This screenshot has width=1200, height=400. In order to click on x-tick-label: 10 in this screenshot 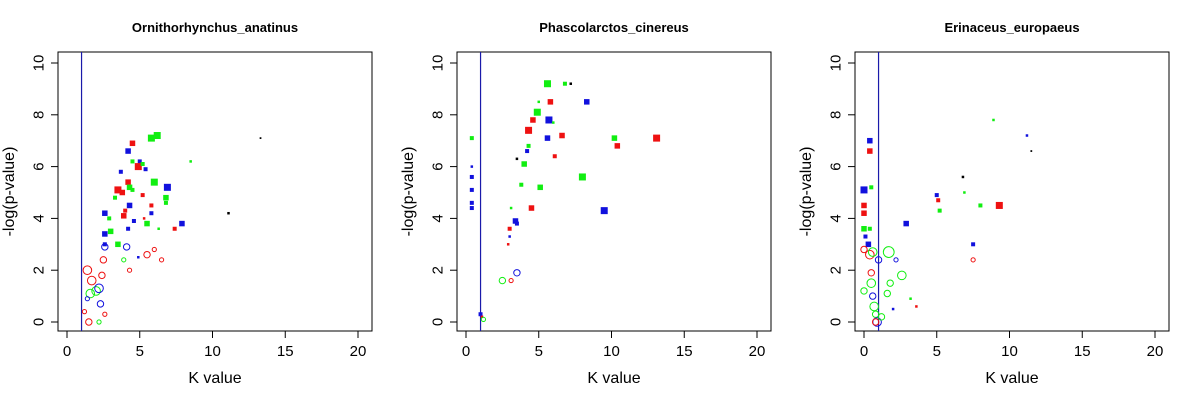, I will do `click(1009, 351)`.